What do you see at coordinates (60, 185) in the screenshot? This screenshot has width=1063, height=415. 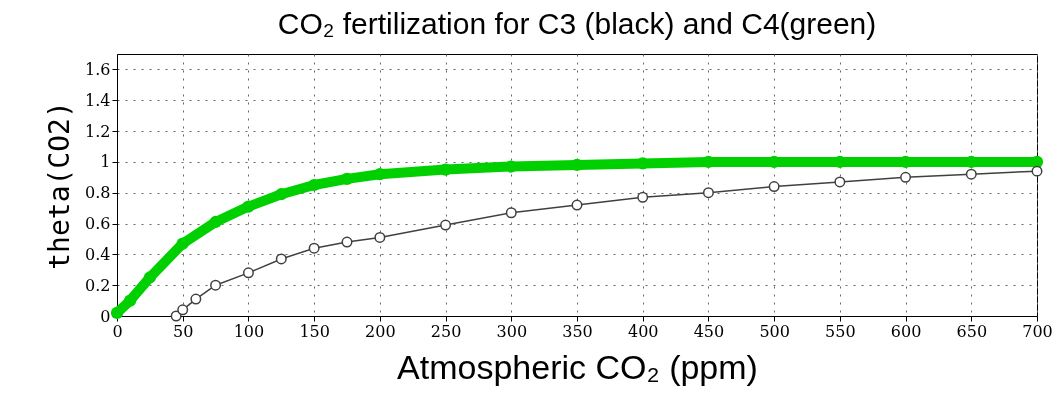 I see `y-axis-title: theta(CO2)` at bounding box center [60, 185].